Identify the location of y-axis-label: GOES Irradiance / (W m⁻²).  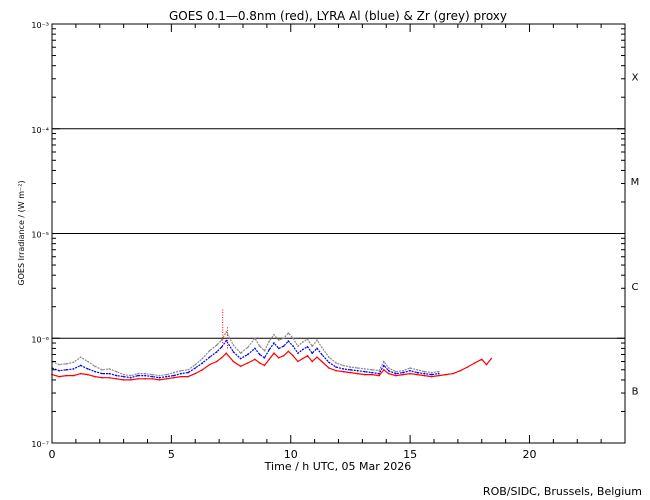
(21, 232).